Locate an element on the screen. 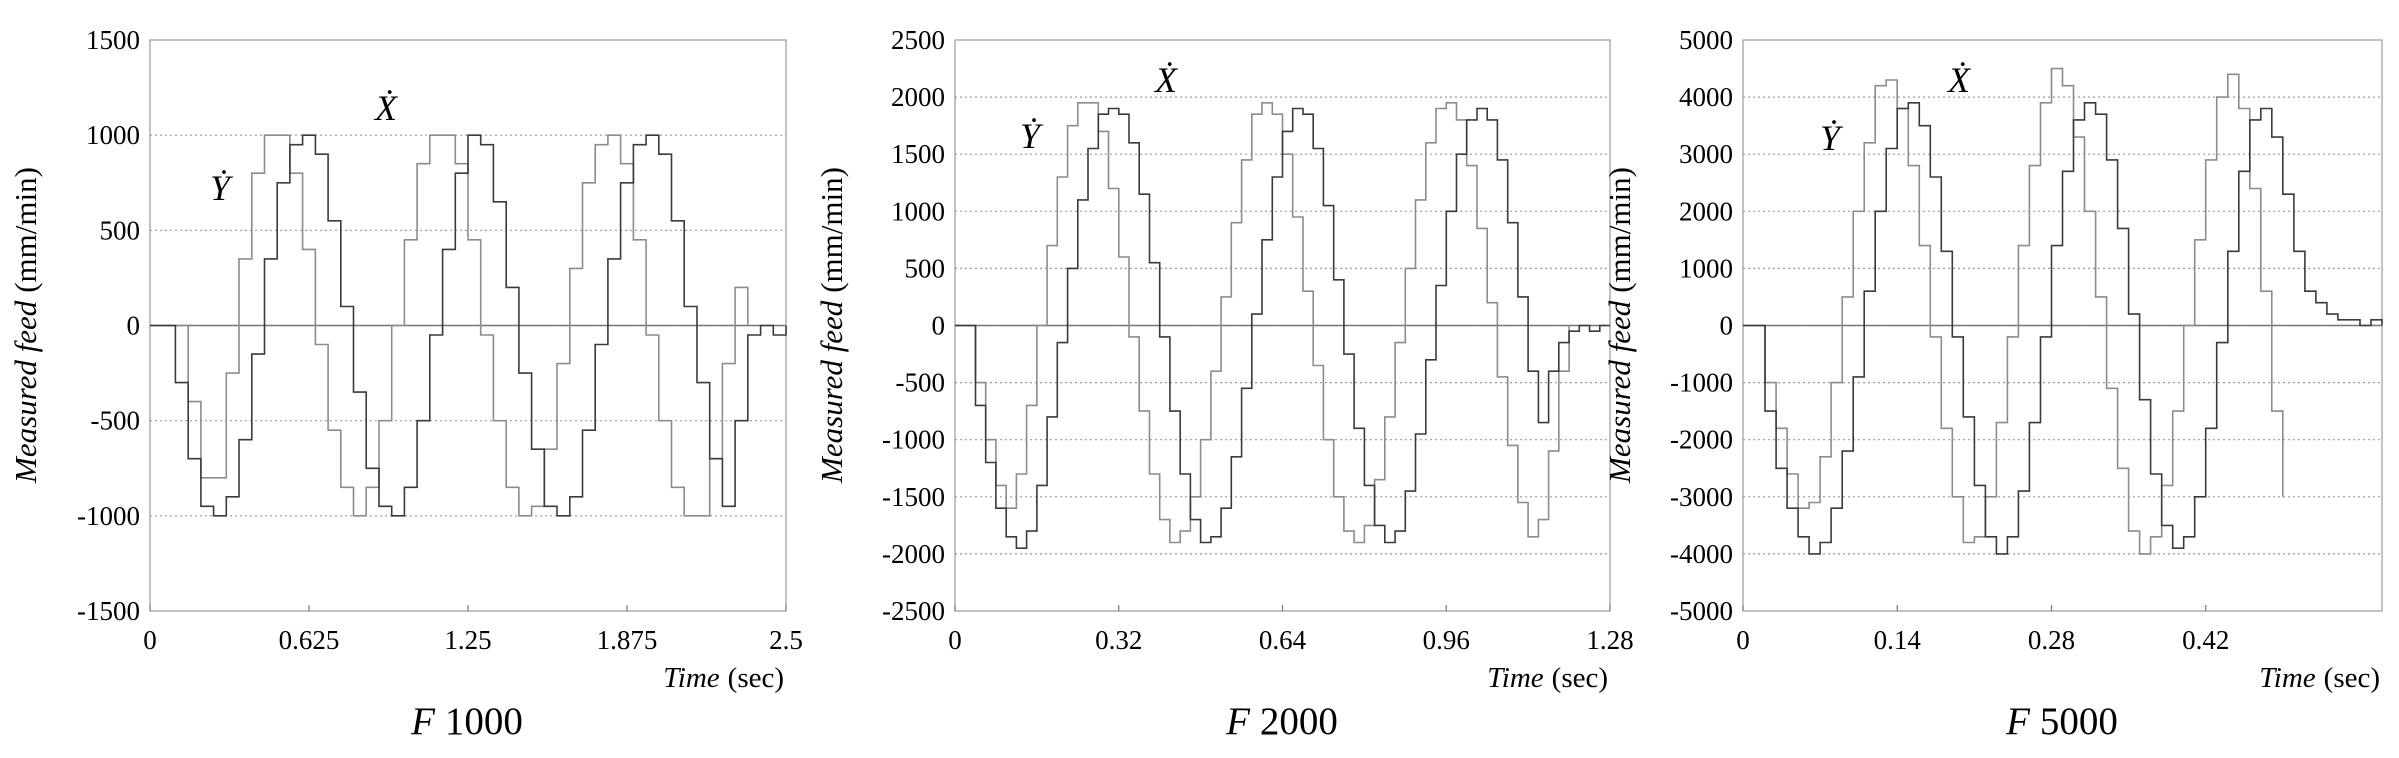 The height and width of the screenshot is (758, 2399). x-tick-label: 1.875 is located at coordinates (627, 640).